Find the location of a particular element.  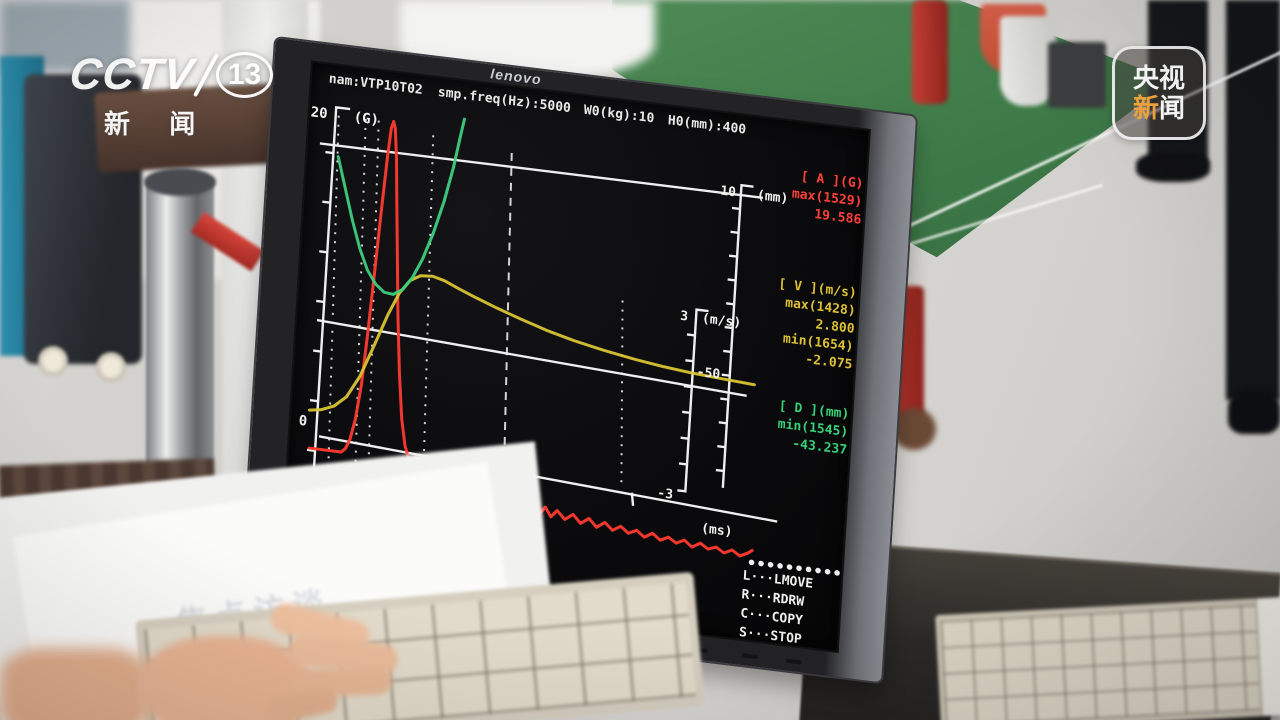

param-freq: smp.freq(Hz):5000 is located at coordinates (504, 100).